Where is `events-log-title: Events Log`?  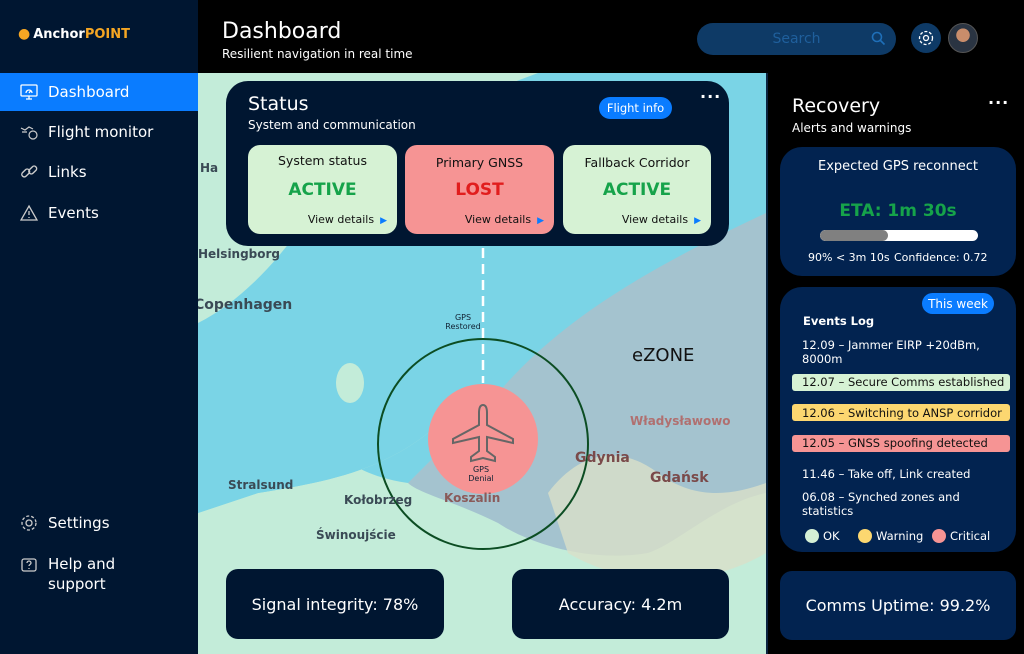 events-log-title: Events Log is located at coordinates (839, 321).